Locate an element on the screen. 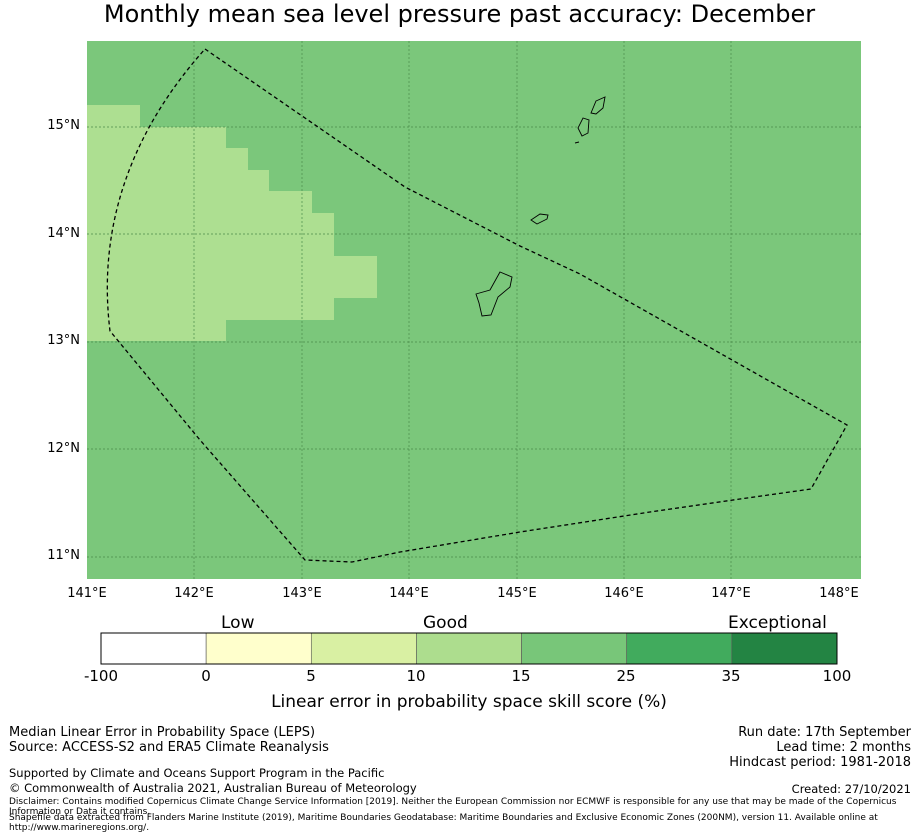 This screenshot has width=919, height=839. colorbar-outline is located at coordinates (469, 648).